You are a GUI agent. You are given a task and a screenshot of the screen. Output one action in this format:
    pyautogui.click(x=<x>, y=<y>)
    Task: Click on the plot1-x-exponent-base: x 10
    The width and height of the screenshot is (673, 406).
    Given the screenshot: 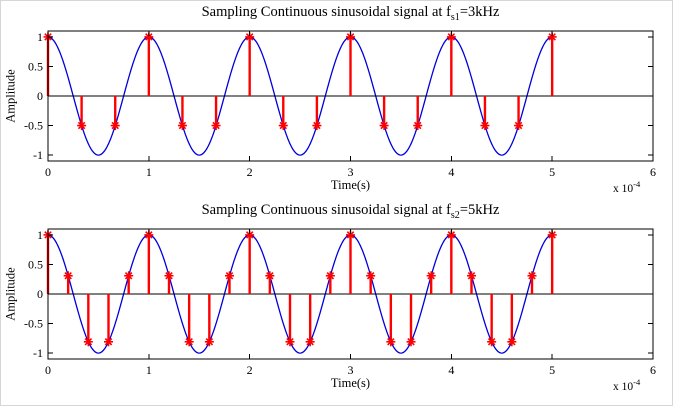 What is the action you would take?
    pyautogui.click(x=623, y=188)
    